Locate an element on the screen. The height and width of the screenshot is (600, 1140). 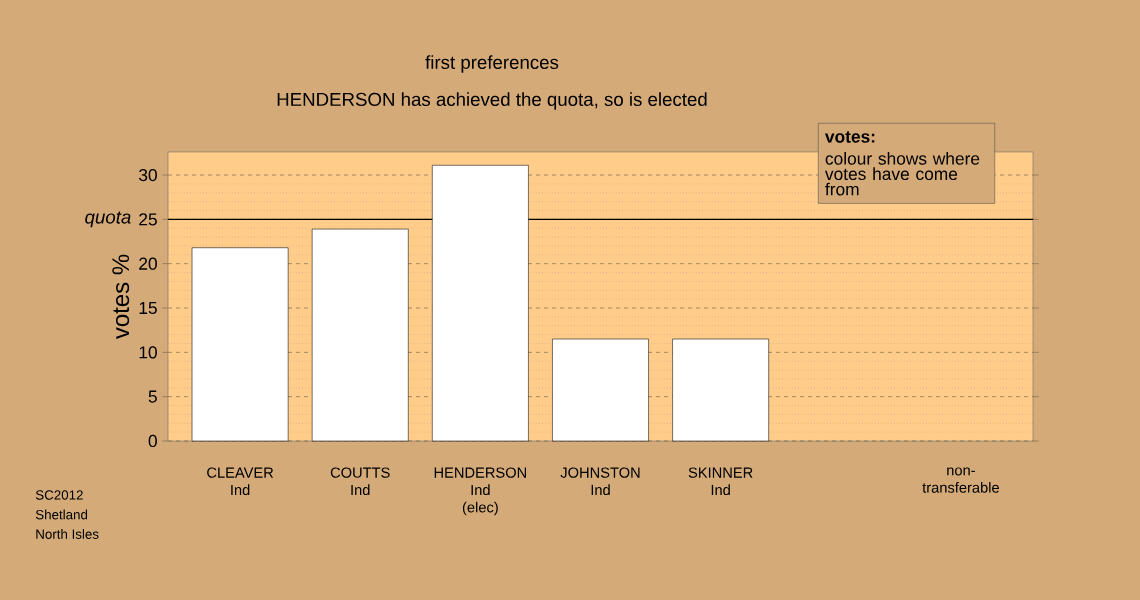
x-tick-label: COUTTS Ind is located at coordinates (360, 481).